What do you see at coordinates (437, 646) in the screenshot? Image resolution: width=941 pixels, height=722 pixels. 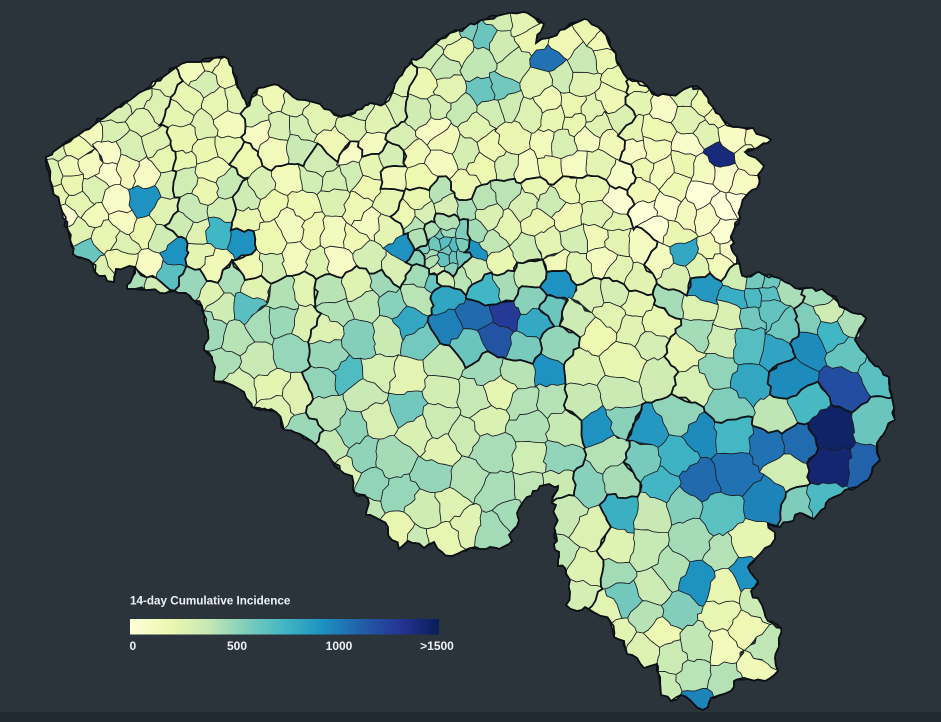 I see `svg-text: >1500` at bounding box center [437, 646].